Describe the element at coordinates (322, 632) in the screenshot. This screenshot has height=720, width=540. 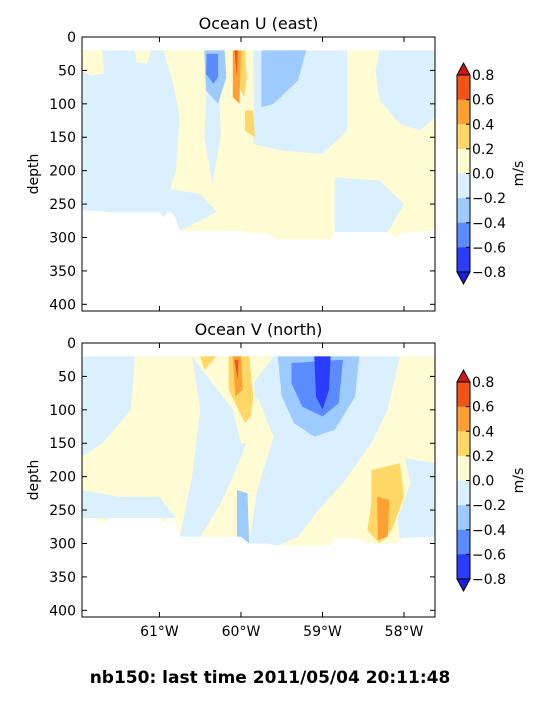
I see `x-tick-label: 59°W` at that location.